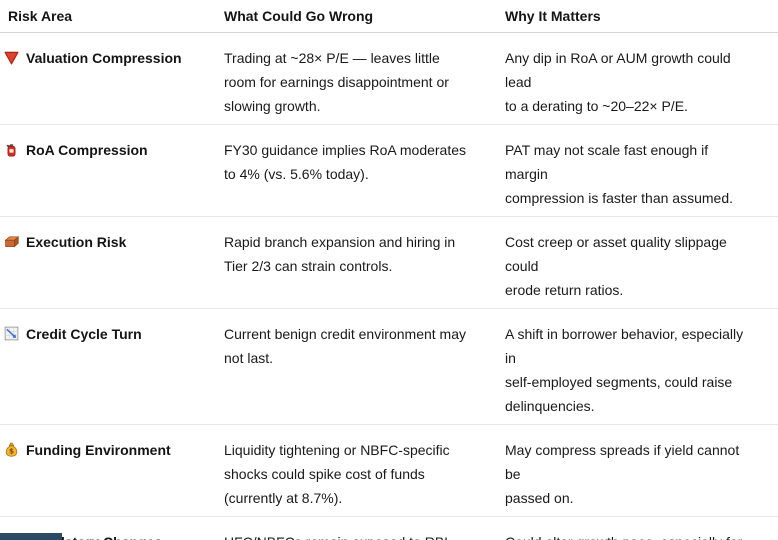 The height and width of the screenshot is (540, 778). What do you see at coordinates (98, 450) in the screenshot?
I see `risk-area-label: Funding Environment` at bounding box center [98, 450].